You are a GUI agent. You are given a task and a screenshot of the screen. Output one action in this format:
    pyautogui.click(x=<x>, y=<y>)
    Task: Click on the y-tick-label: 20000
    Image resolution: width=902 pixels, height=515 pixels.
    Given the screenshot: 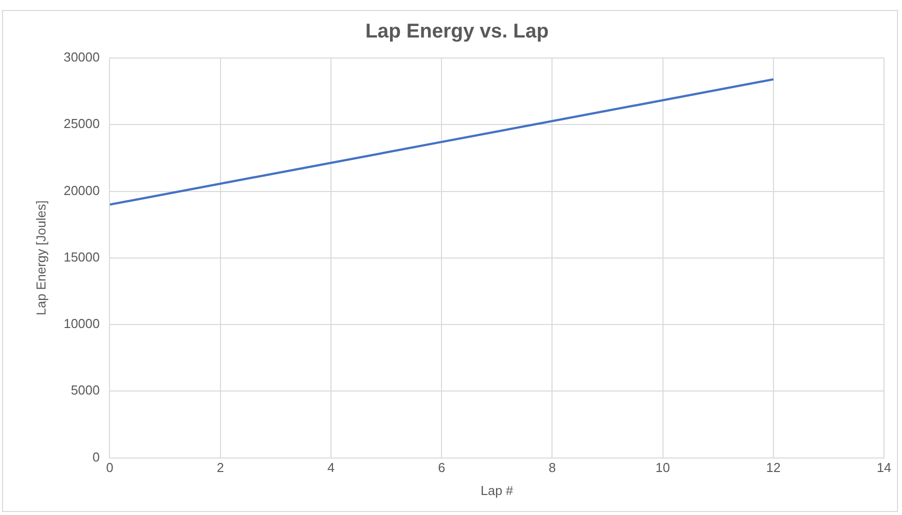 What is the action you would take?
    pyautogui.click(x=82, y=190)
    